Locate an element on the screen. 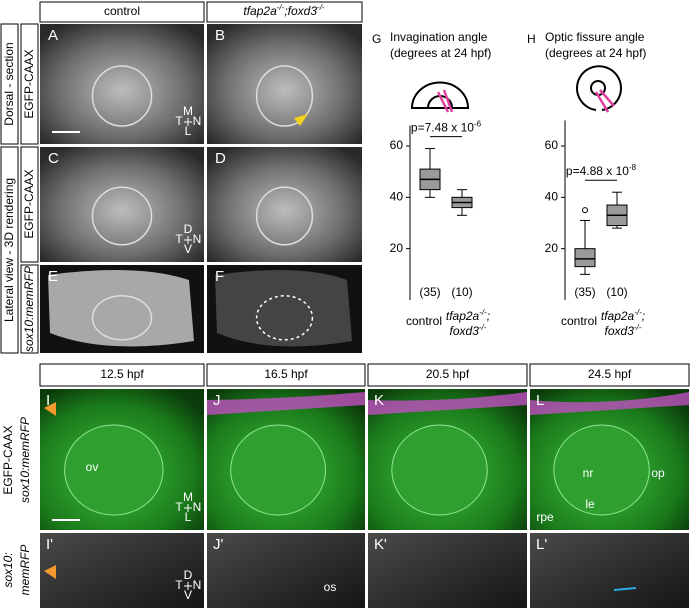 The width and height of the screenshot is (690, 613). icon-invagination is located at coordinates (440, 97).